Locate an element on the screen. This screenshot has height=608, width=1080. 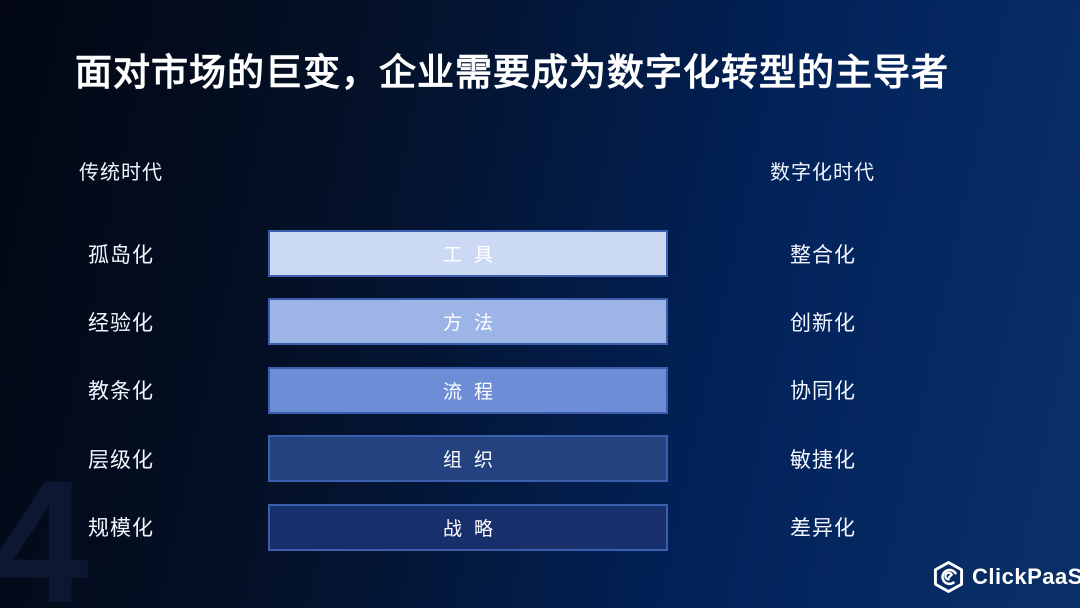
digital-label: 整合化 is located at coordinates (823, 255).